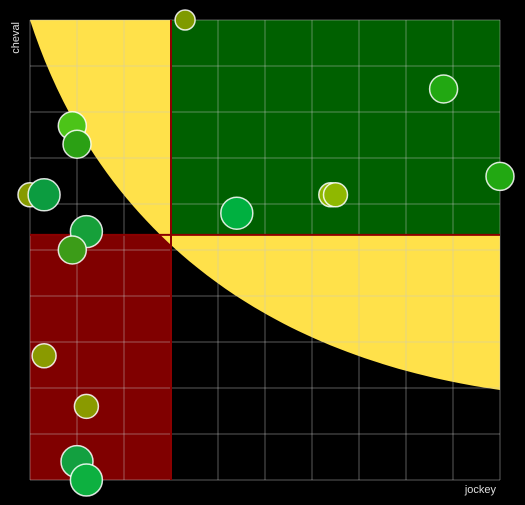  Describe the element at coordinates (16, 38) in the screenshot. I see `y-axis-label: cheval` at that location.